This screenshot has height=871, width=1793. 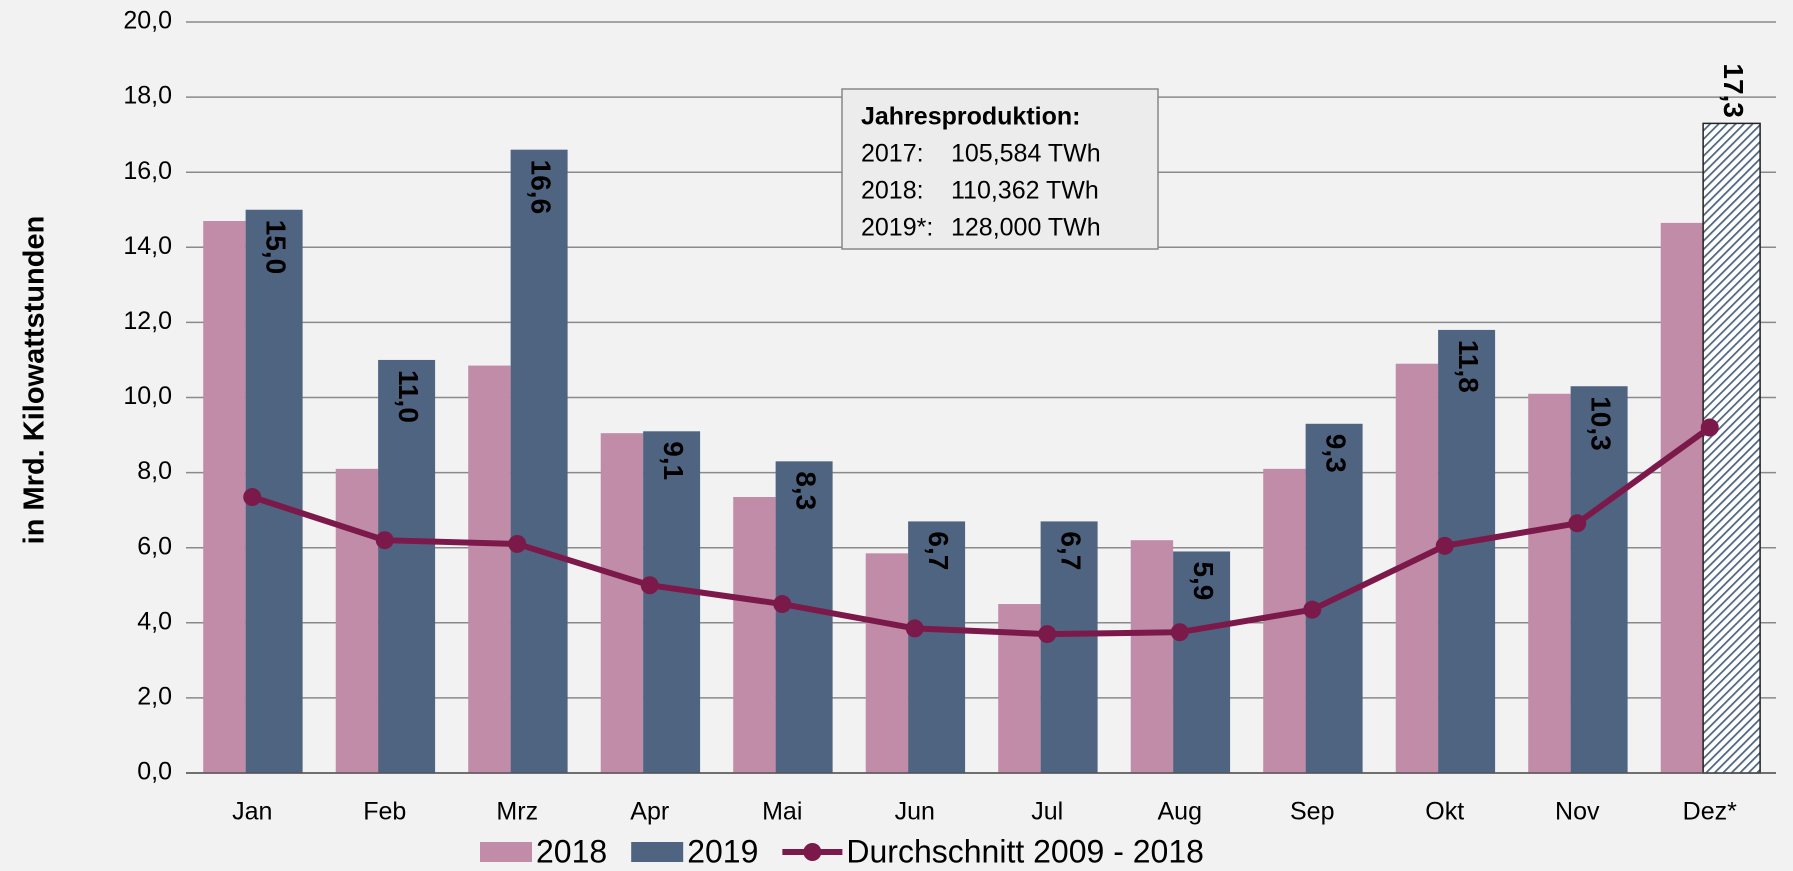 What do you see at coordinates (1577, 812) in the screenshot?
I see `x-tick-label: Nov` at bounding box center [1577, 812].